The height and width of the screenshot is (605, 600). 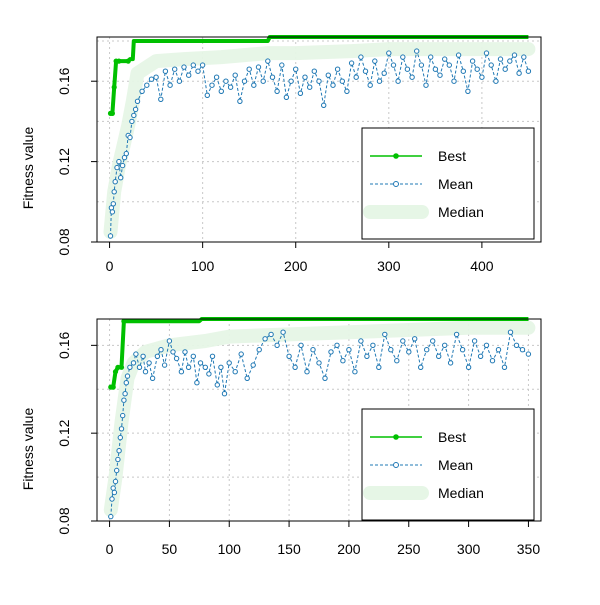 I want to click on y-axis: 0.08 0.12 0.16, so click(x=76, y=161).